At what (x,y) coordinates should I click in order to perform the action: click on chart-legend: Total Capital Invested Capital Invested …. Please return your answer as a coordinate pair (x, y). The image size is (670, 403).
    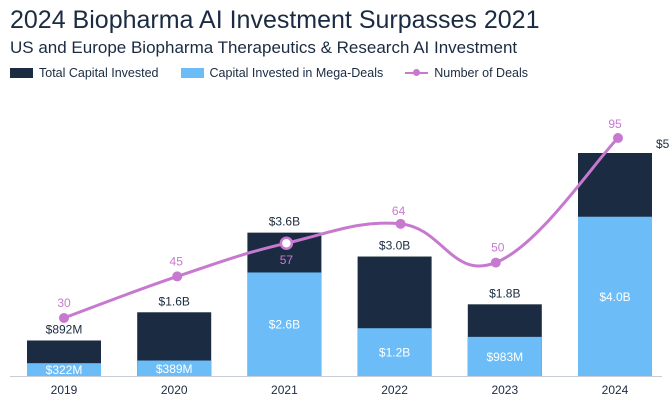
    Looking at the image, I should click on (280, 73).